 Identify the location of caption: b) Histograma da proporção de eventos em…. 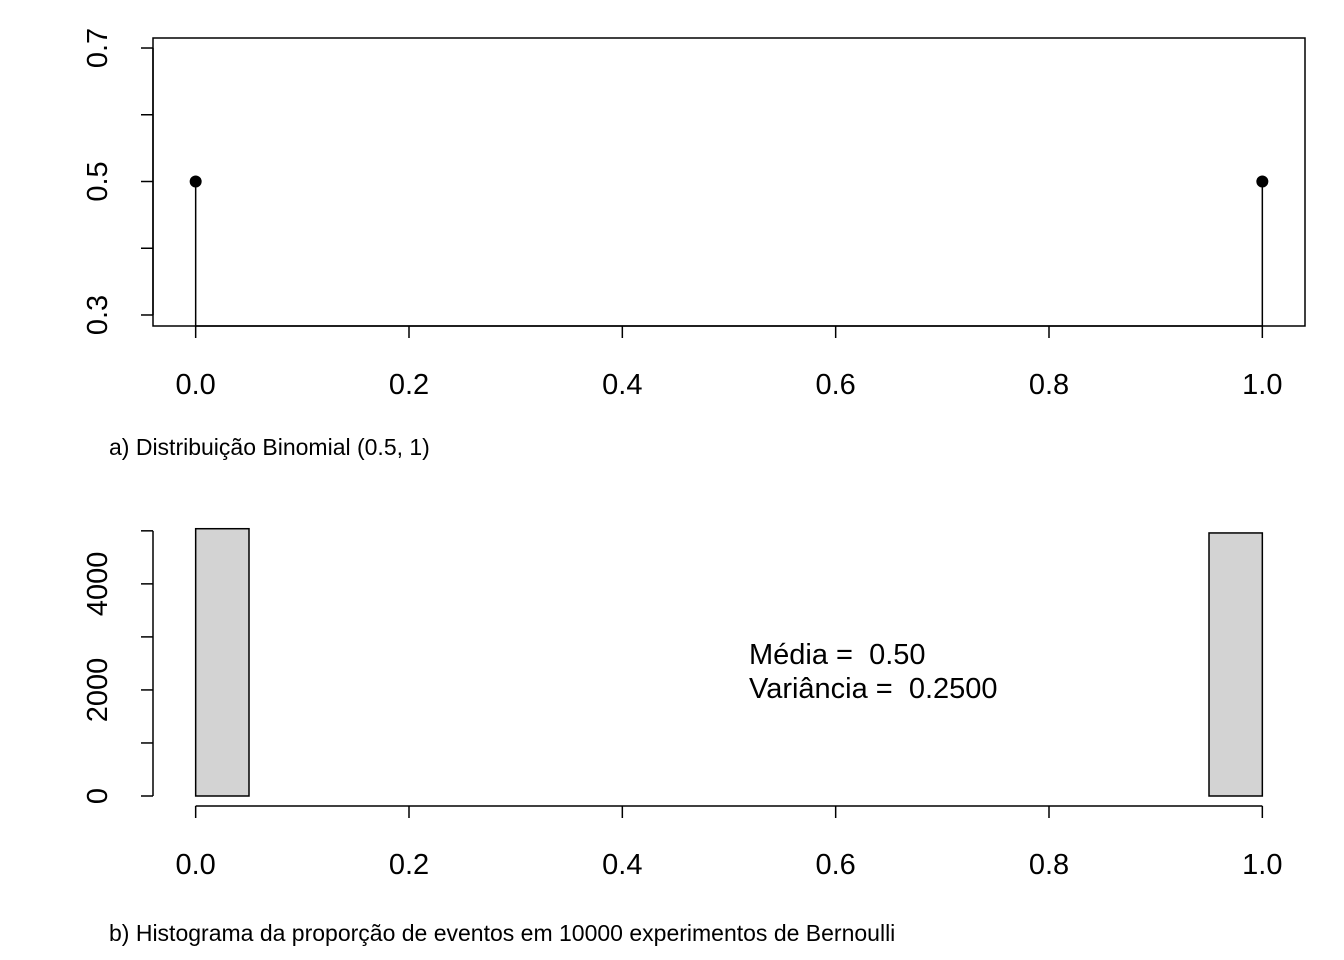
(502, 933).